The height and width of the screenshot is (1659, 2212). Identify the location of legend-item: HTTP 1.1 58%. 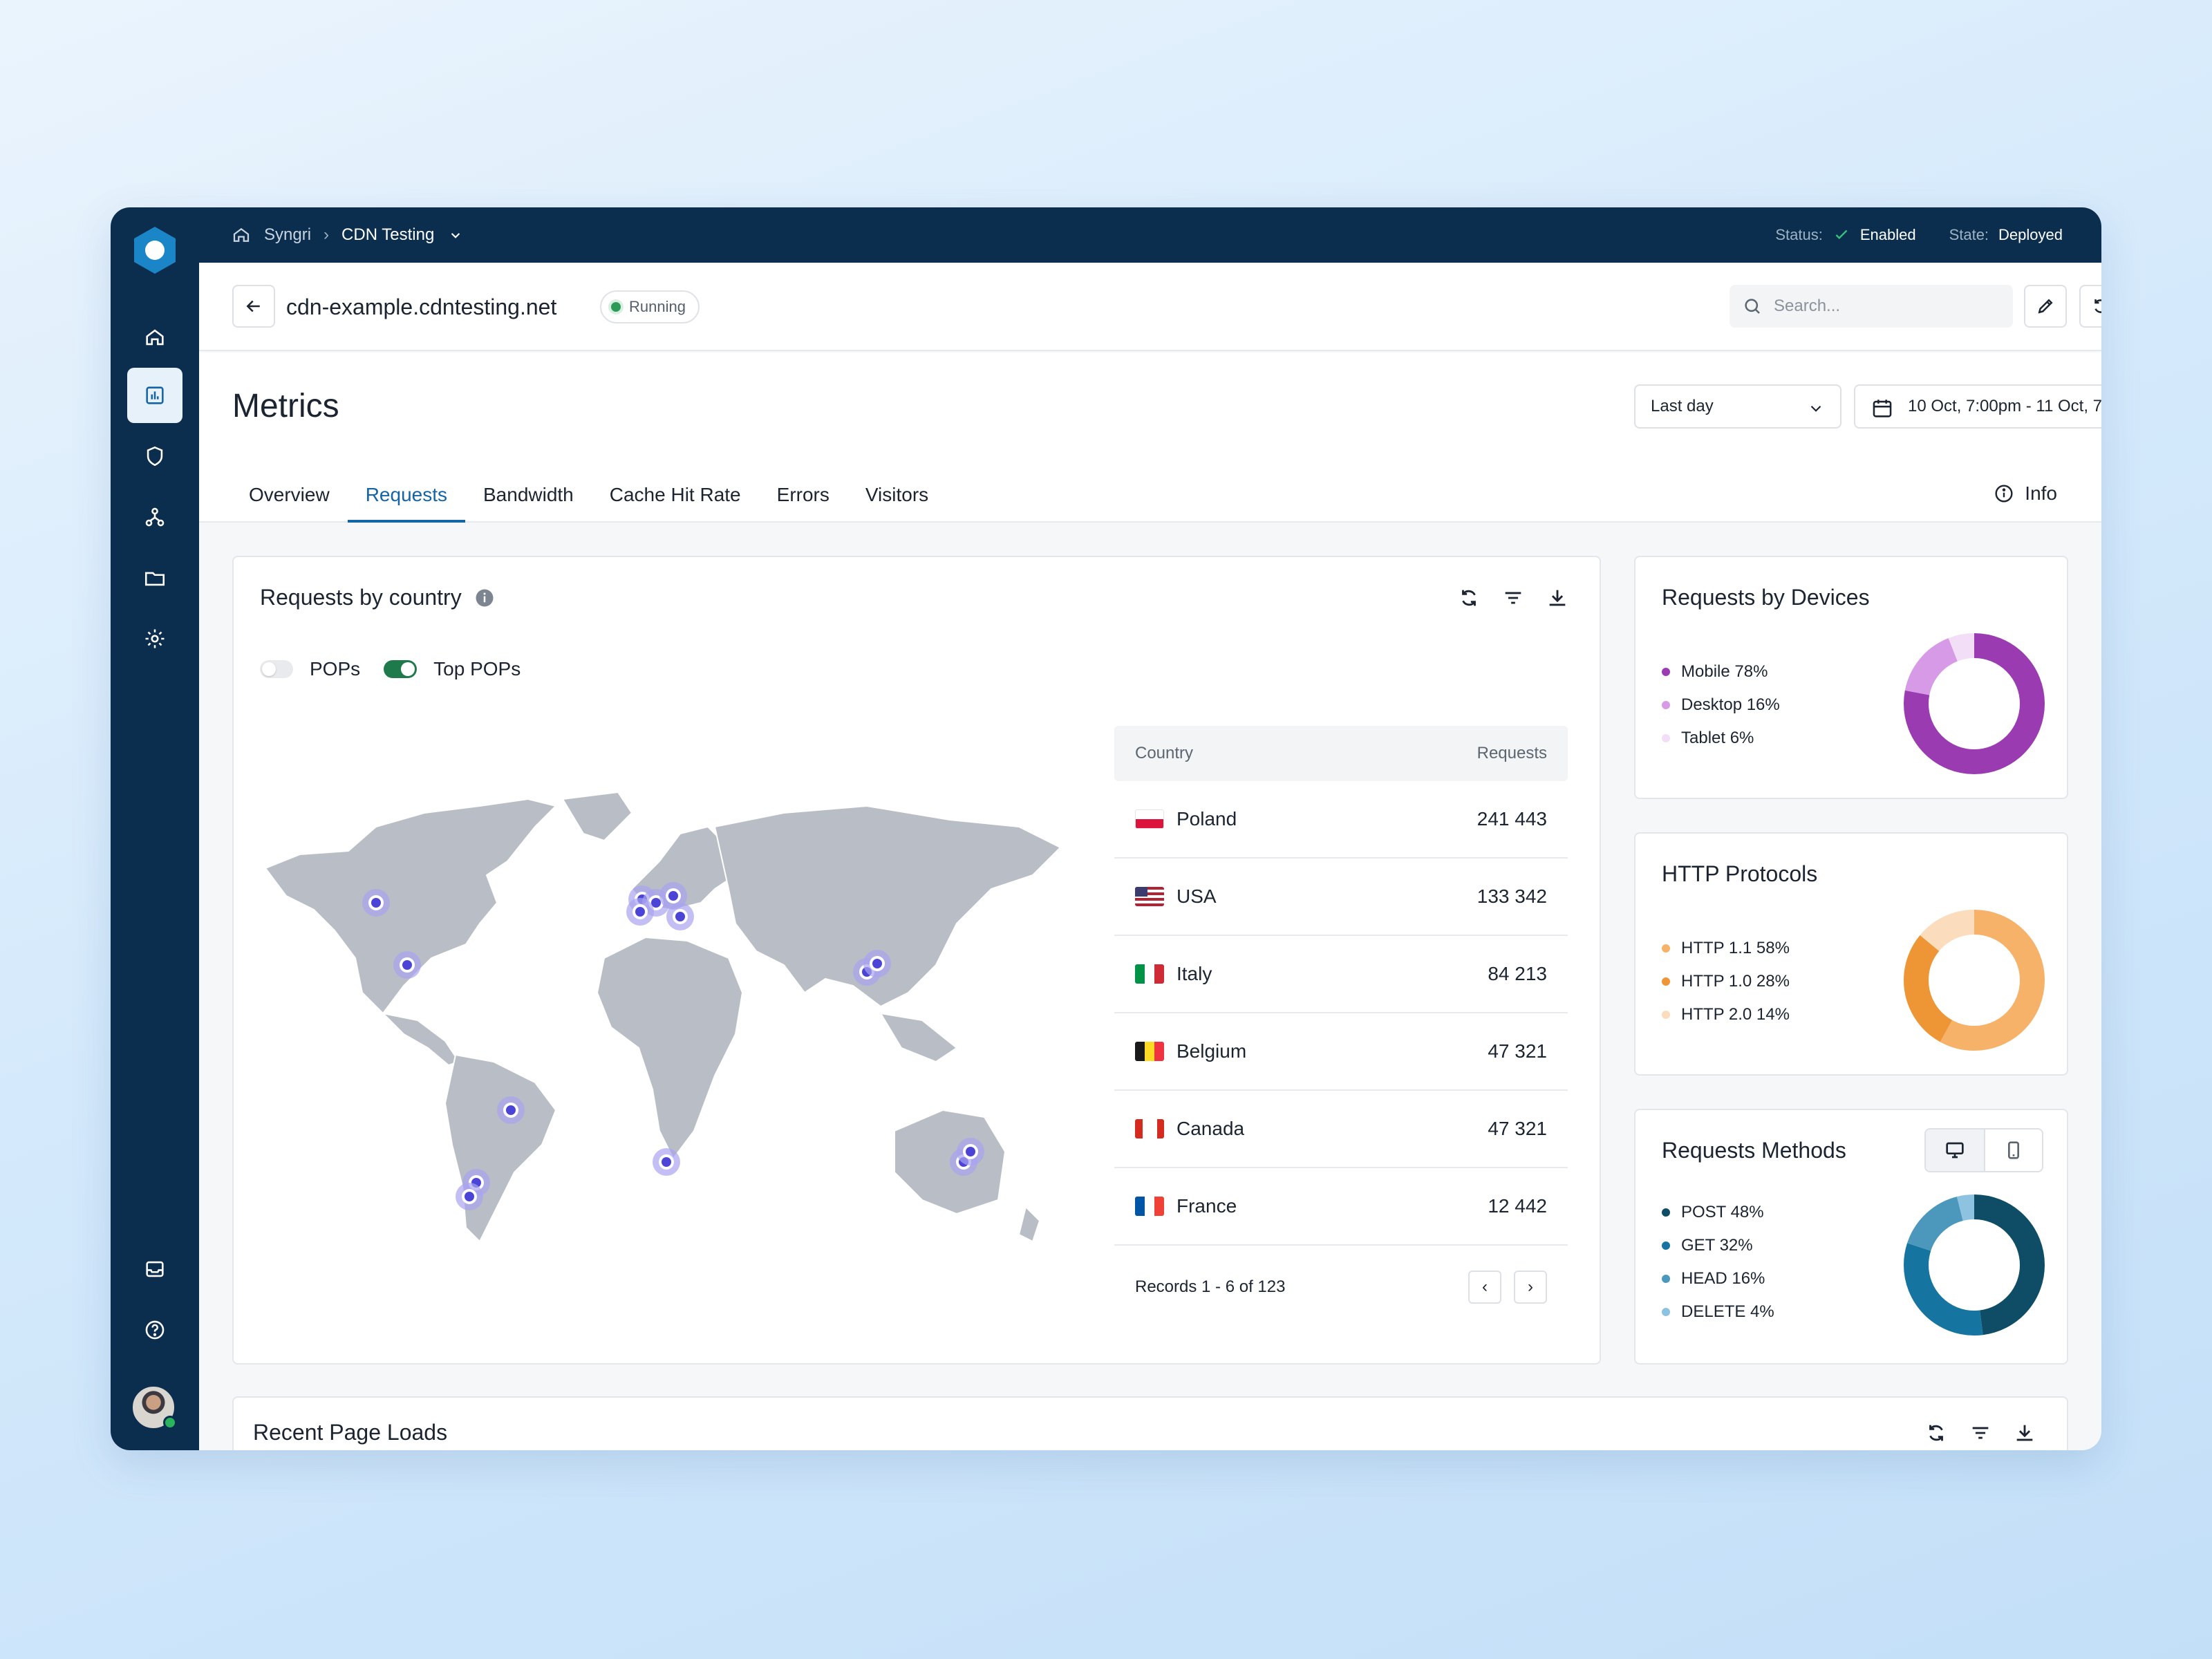
(1726, 948).